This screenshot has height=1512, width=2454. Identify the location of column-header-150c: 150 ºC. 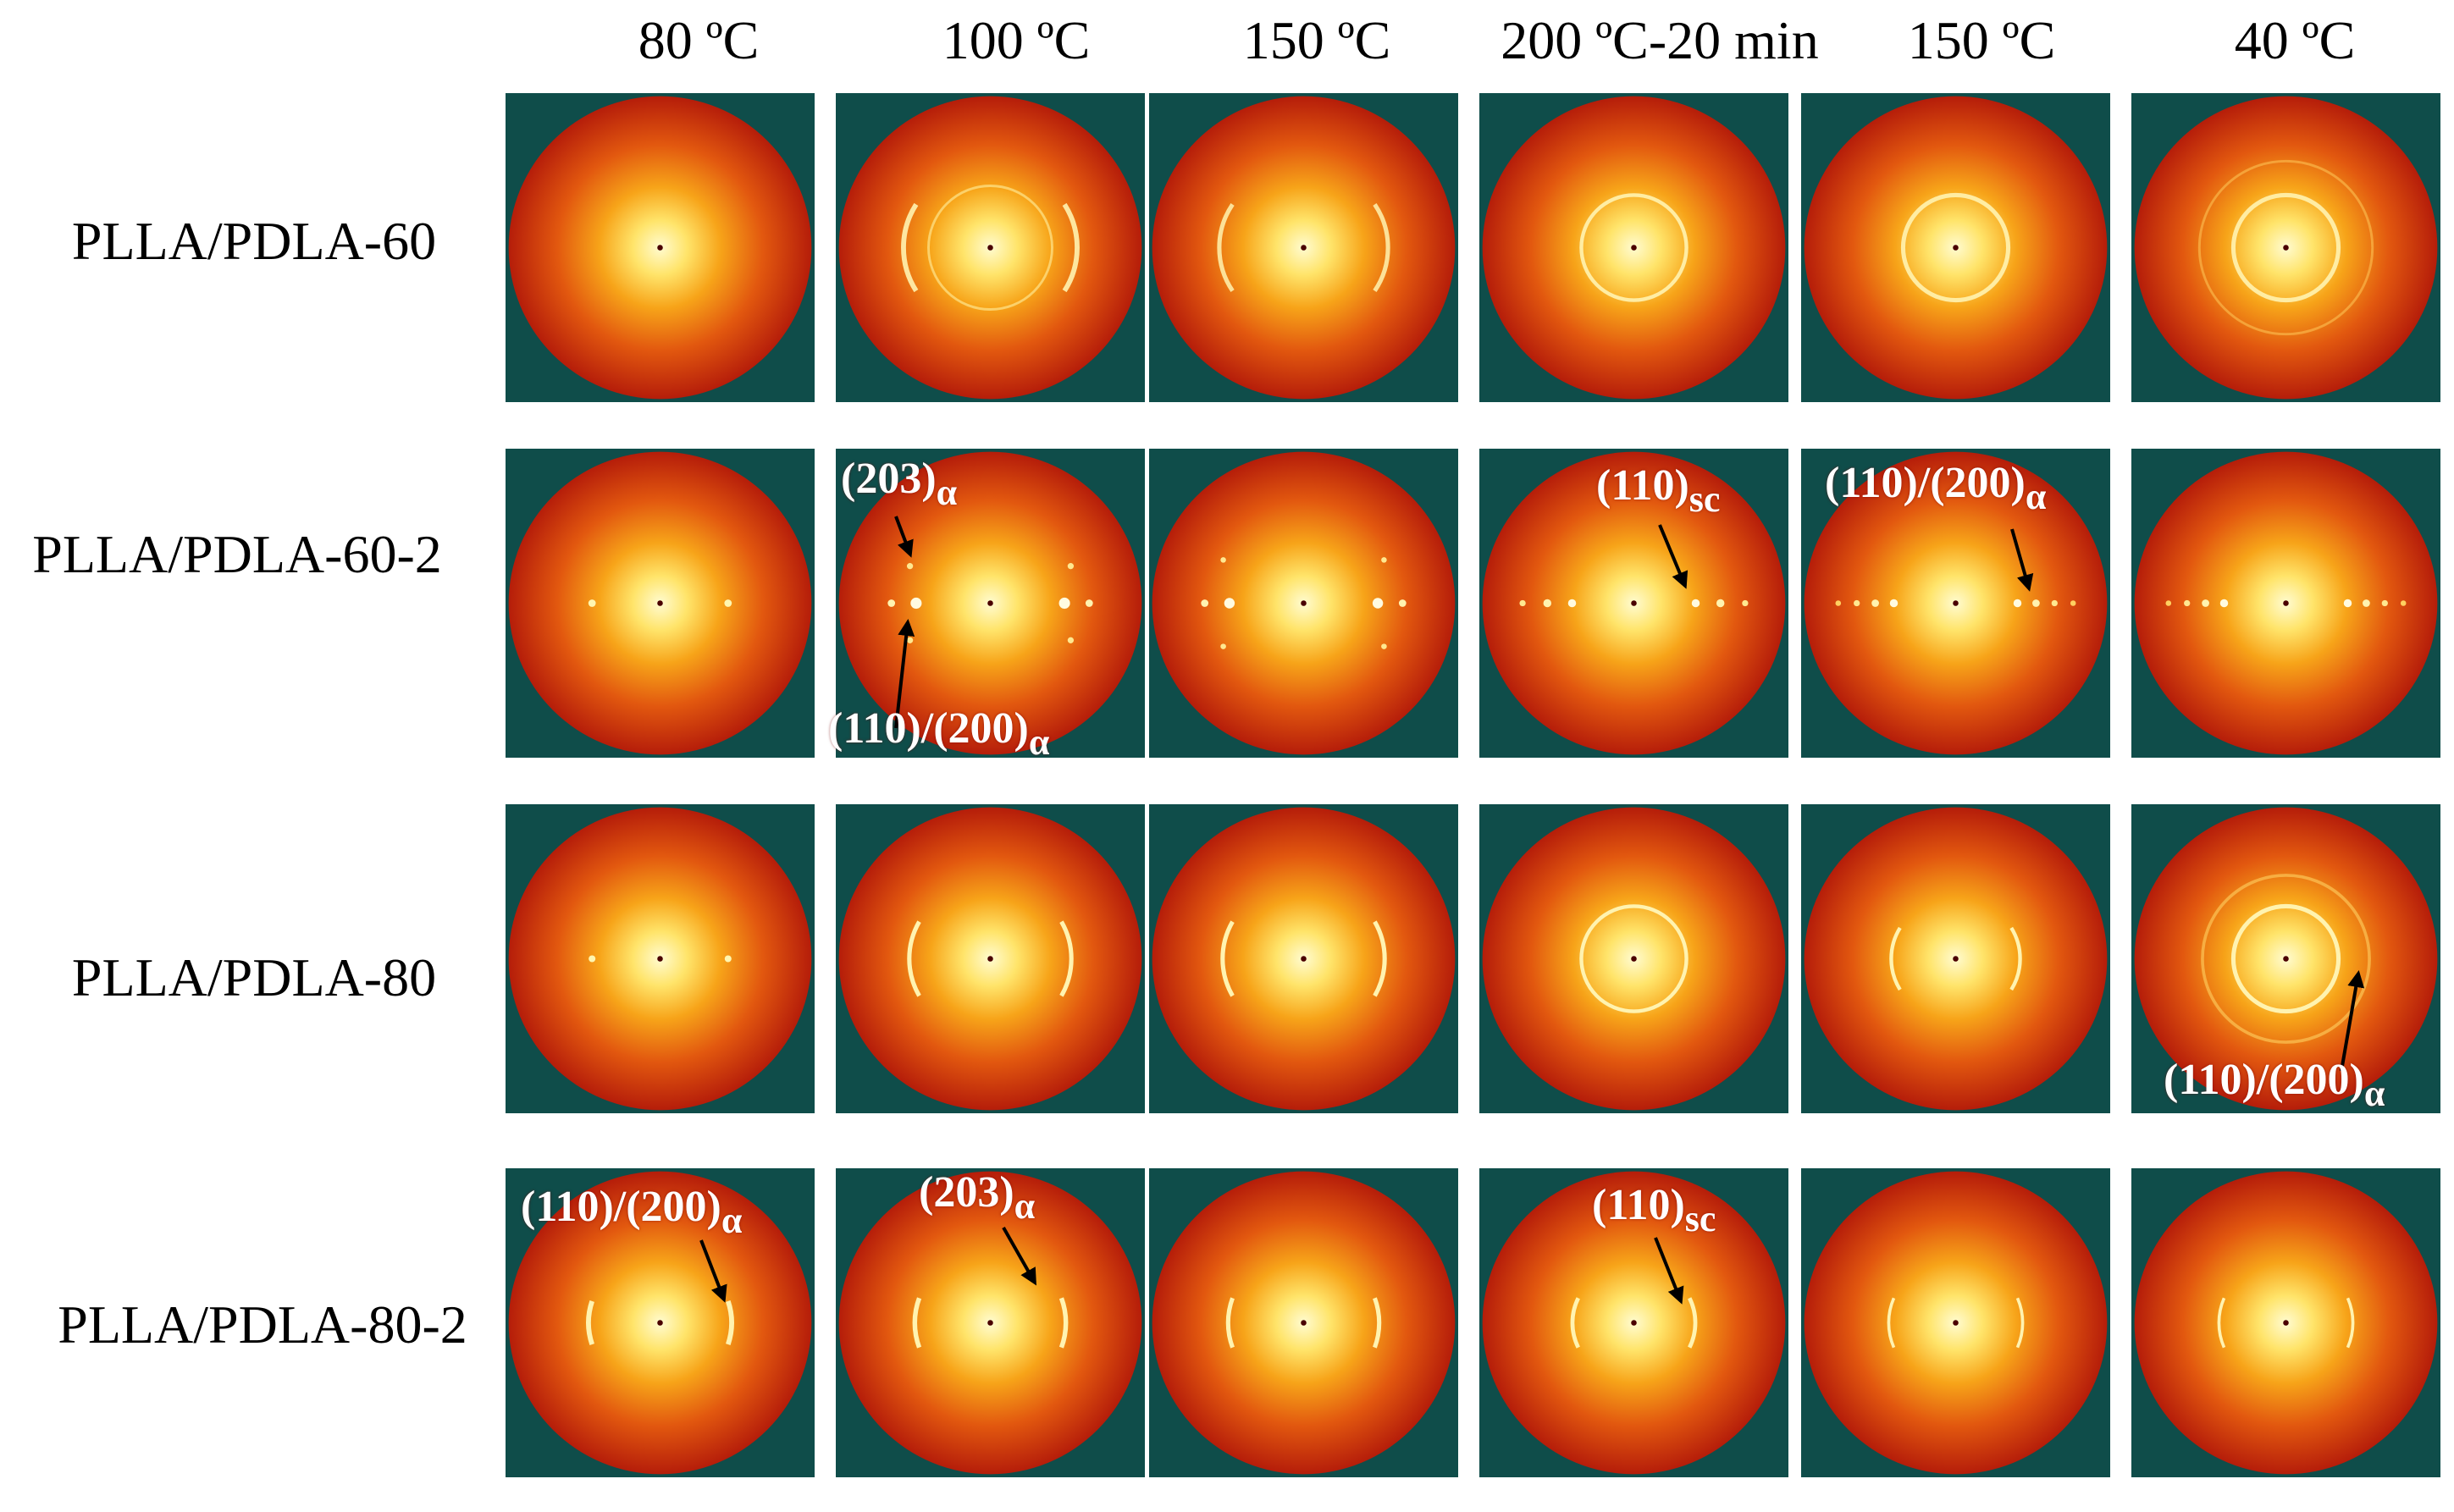
(1316, 40).